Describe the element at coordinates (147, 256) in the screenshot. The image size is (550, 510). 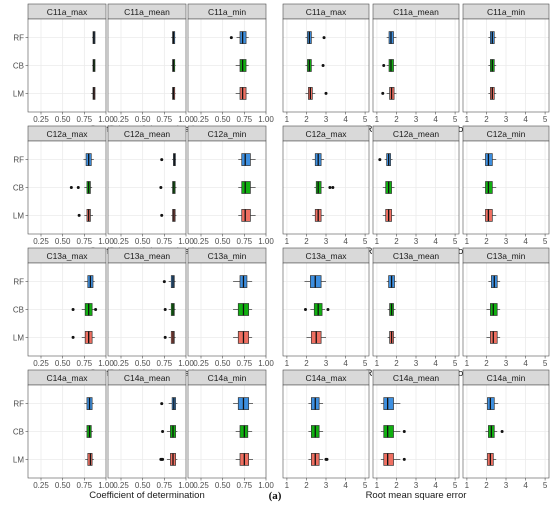
I see `facet-title: C13a_mean` at that location.